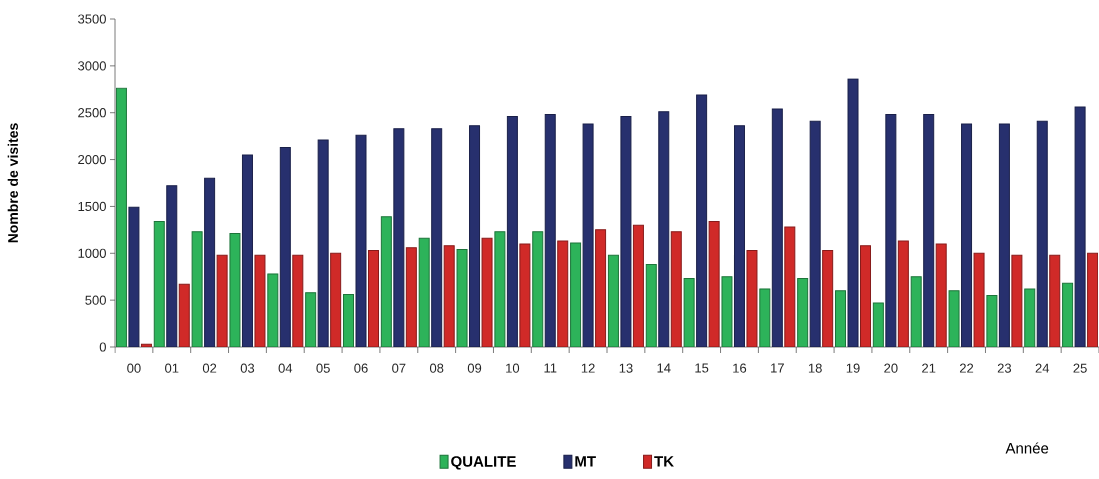 The width and height of the screenshot is (1099, 479). What do you see at coordinates (323, 368) in the screenshot?
I see `x-tick-label: 05` at bounding box center [323, 368].